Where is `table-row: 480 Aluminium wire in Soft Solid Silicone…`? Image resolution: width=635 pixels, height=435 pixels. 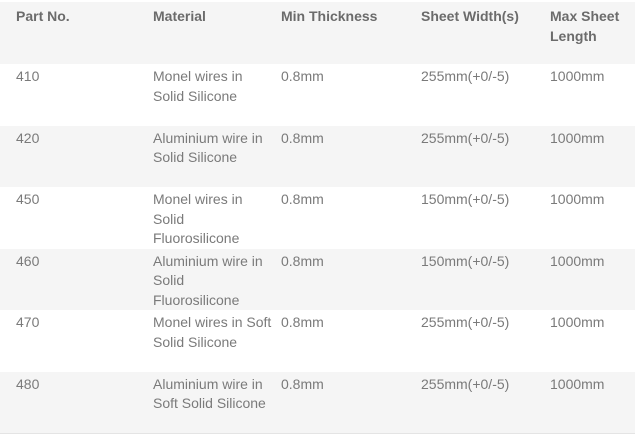
table-row: 480 Aluminium wire in Soft Solid Silicone… is located at coordinates (317, 402).